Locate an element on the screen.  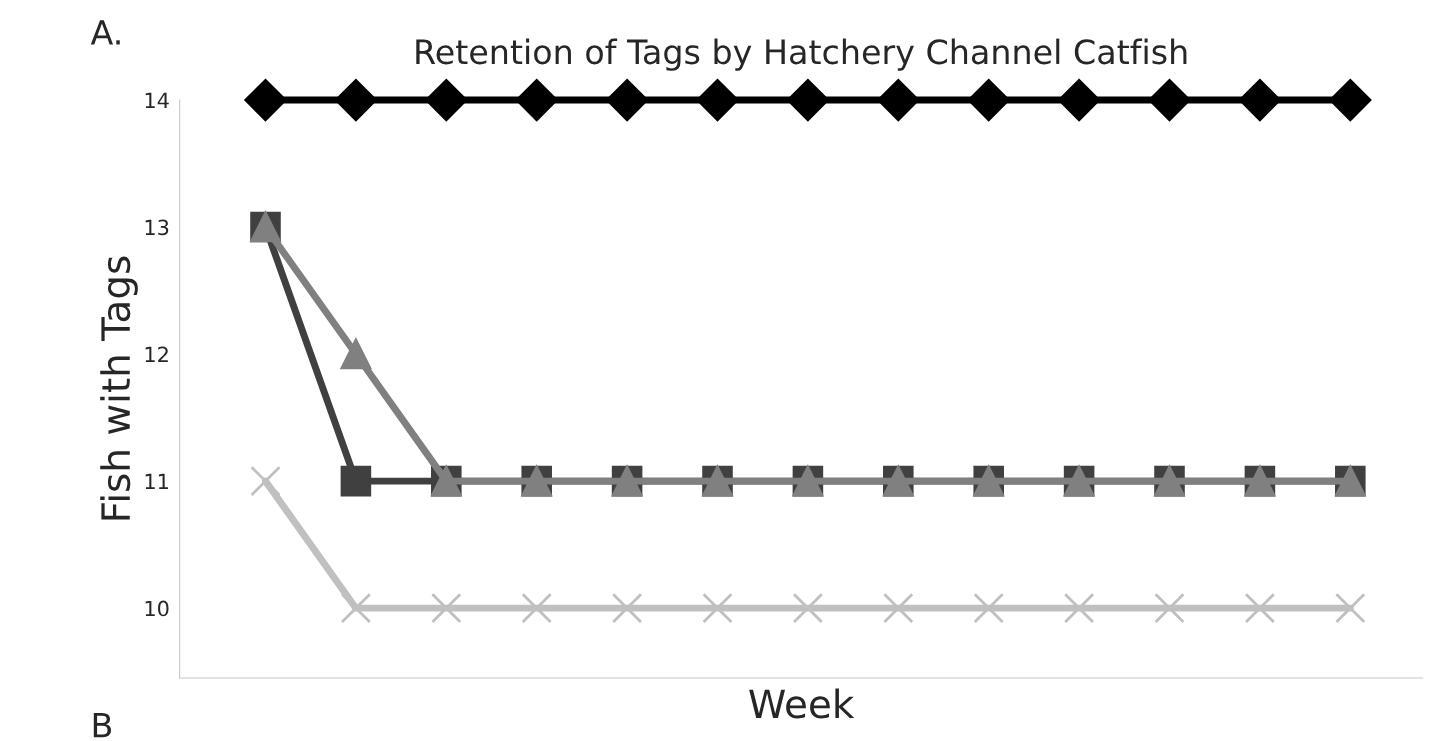
y-tick-label: 10 is located at coordinates (157, 608).